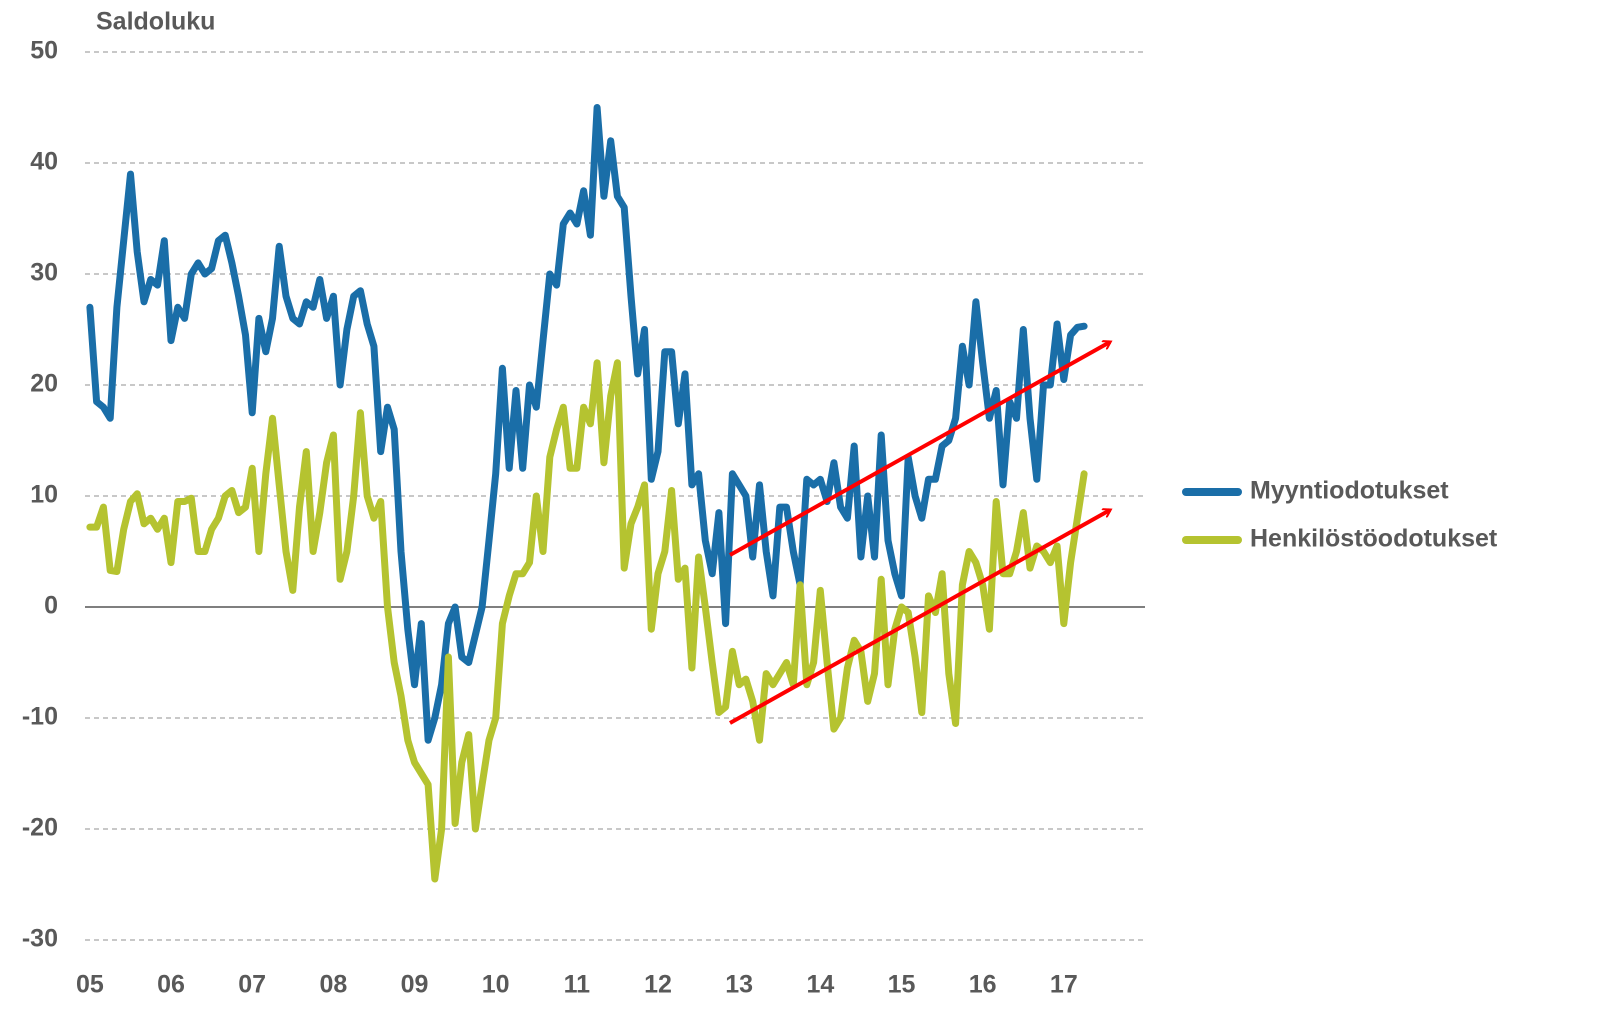 The width and height of the screenshot is (1612, 1021). Describe the element at coordinates (902, 985) in the screenshot. I see `x-tick-label: 15` at that location.